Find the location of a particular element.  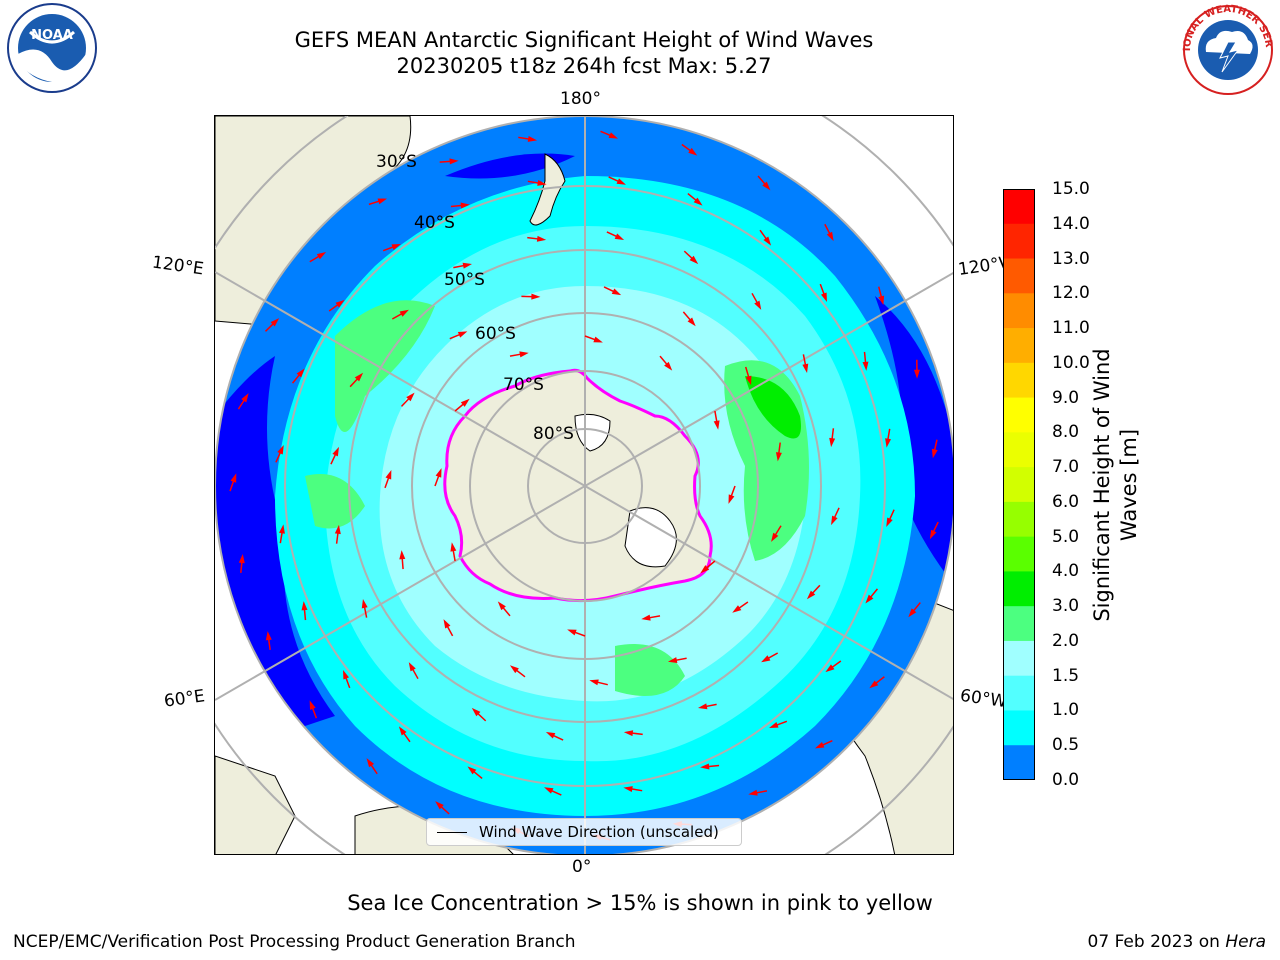

lon-label-60e: 60°E is located at coordinates (184, 699).